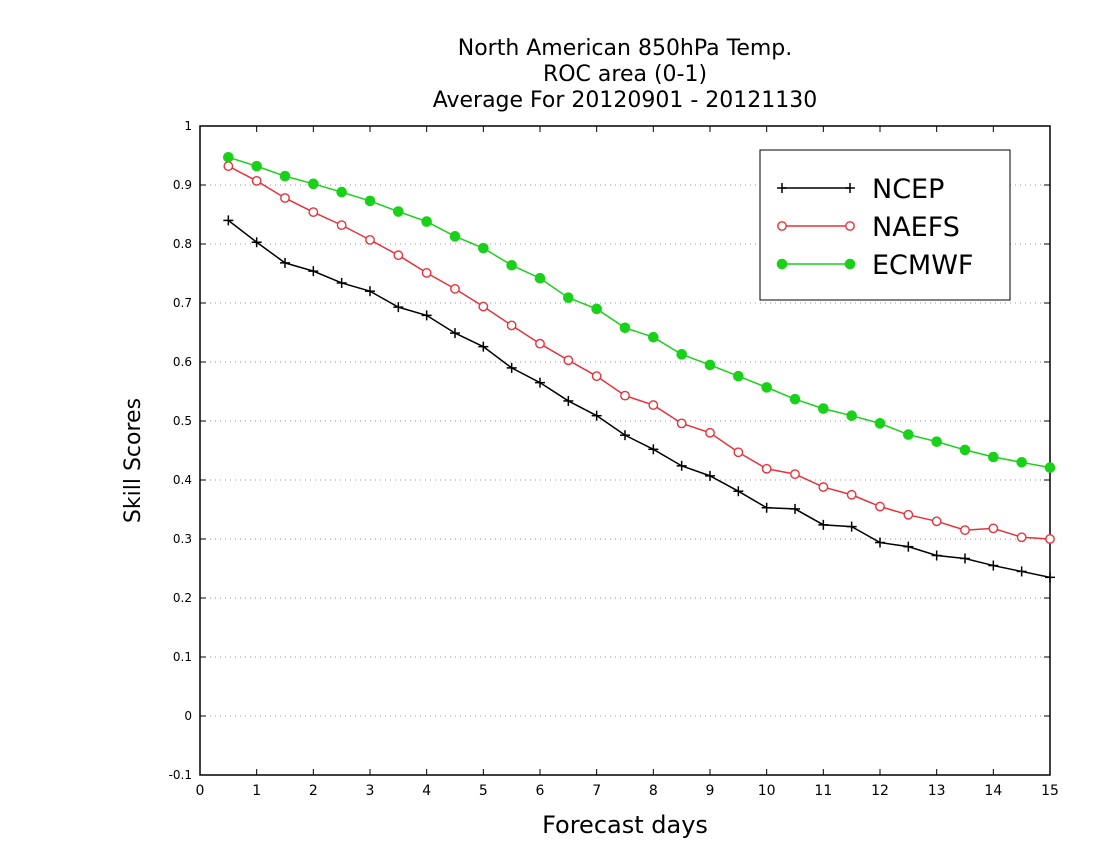 This screenshot has width=1100, height=850. What do you see at coordinates (182, 362) in the screenshot?
I see `y-tick-label: 0.6` at bounding box center [182, 362].